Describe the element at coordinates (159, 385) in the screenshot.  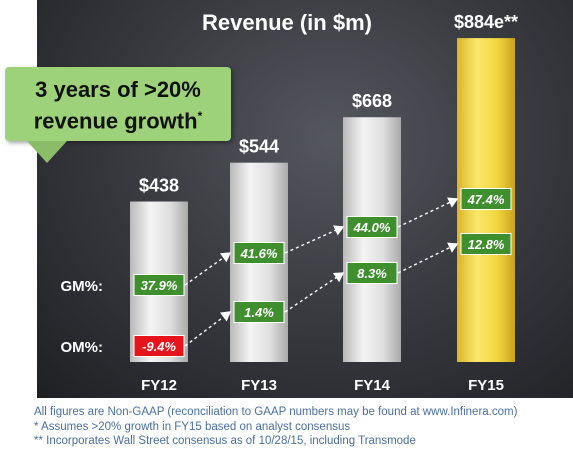
I see `category-label: FY12` at that location.